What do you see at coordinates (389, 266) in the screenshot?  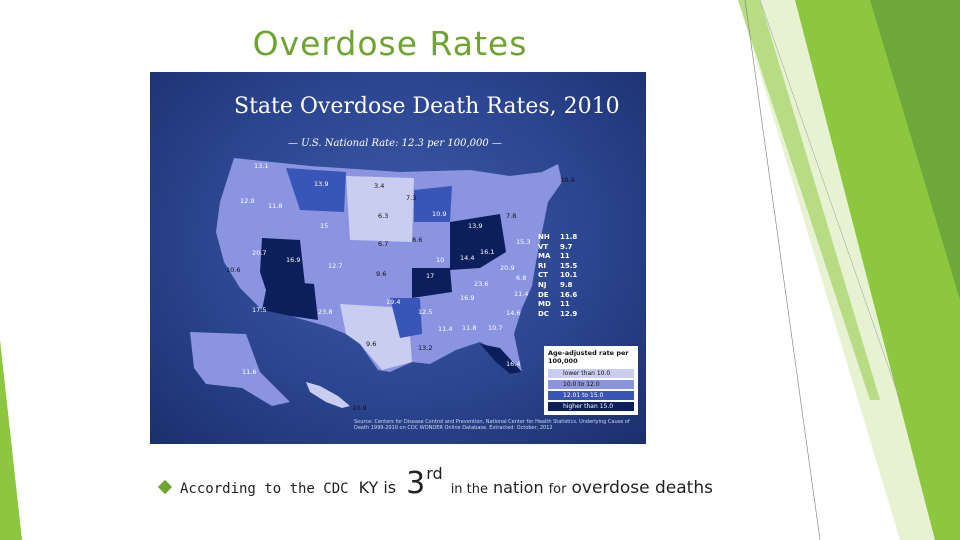 I see `us-outline` at bounding box center [389, 266].